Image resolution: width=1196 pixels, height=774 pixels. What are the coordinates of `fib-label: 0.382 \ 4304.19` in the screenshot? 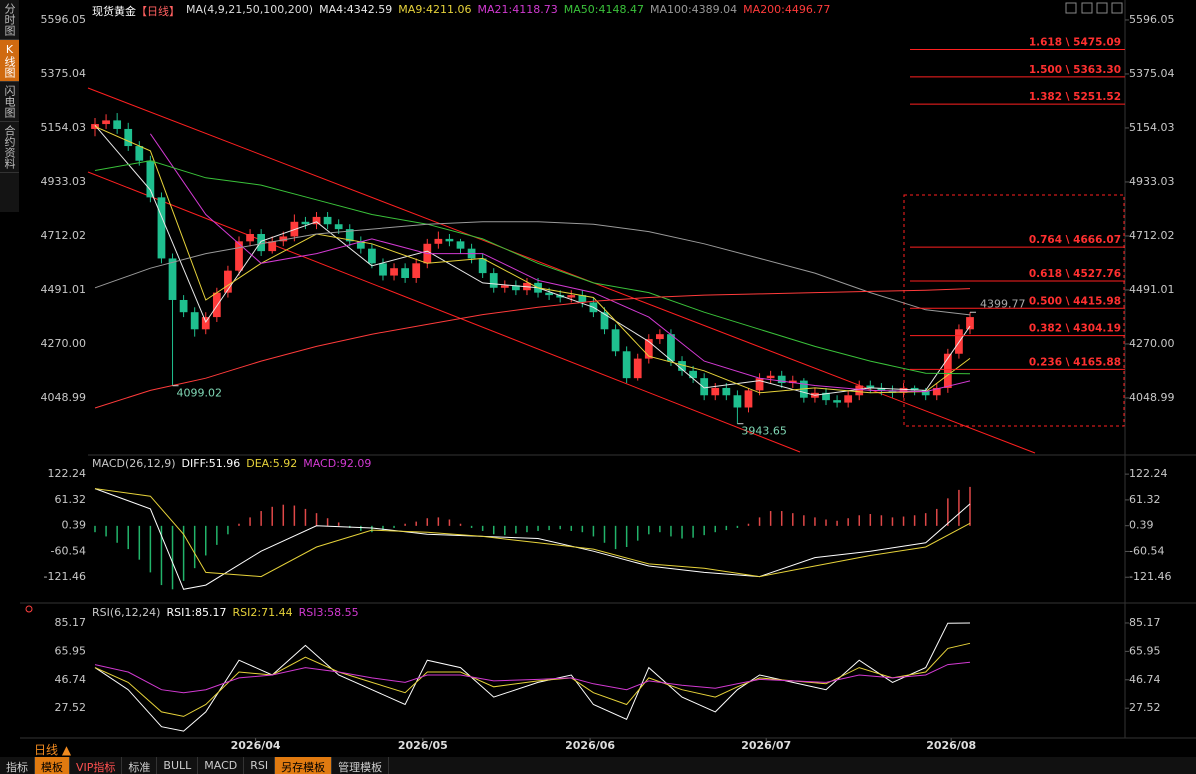 It's located at (1075, 329).